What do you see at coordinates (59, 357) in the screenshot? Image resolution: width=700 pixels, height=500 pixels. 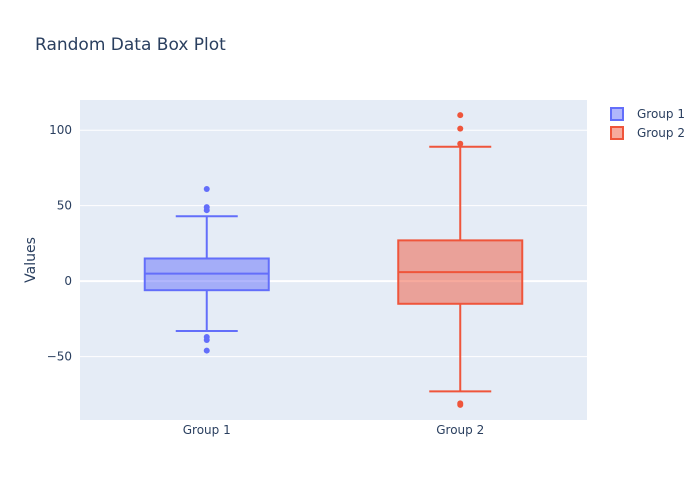 I see `y-tick-label: −50` at bounding box center [59, 357].